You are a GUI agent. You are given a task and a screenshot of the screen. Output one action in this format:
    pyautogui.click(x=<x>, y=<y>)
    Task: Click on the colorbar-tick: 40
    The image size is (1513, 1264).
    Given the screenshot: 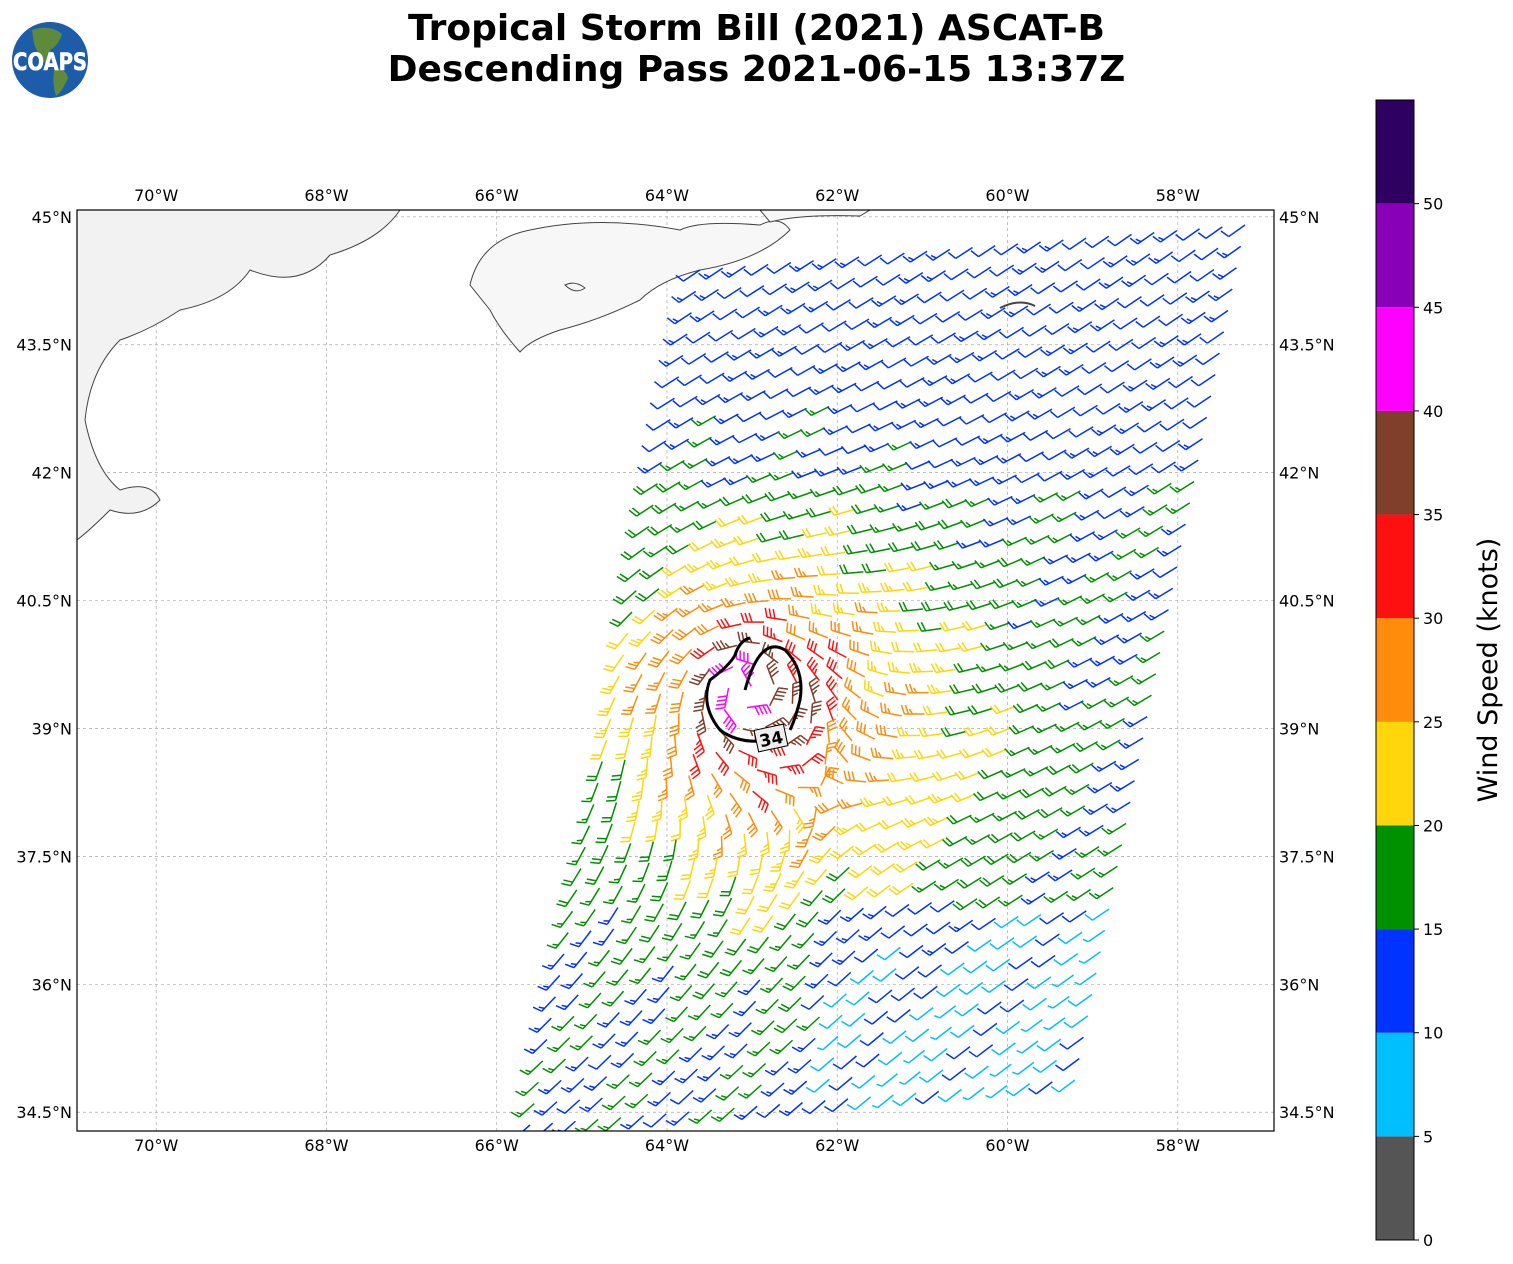 What is the action you would take?
    pyautogui.click(x=1433, y=411)
    